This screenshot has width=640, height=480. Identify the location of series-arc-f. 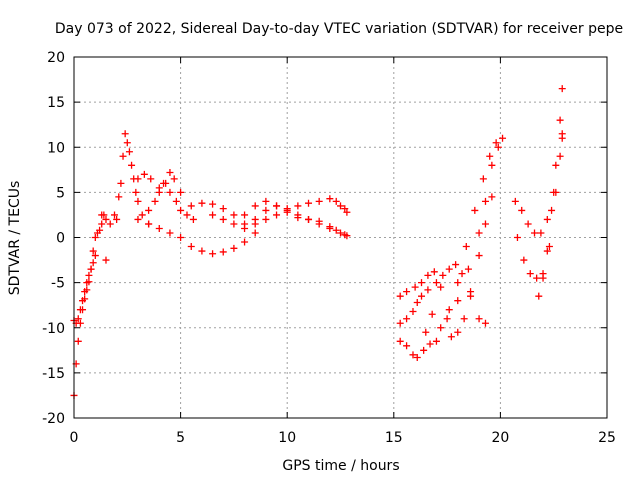
(196, 236).